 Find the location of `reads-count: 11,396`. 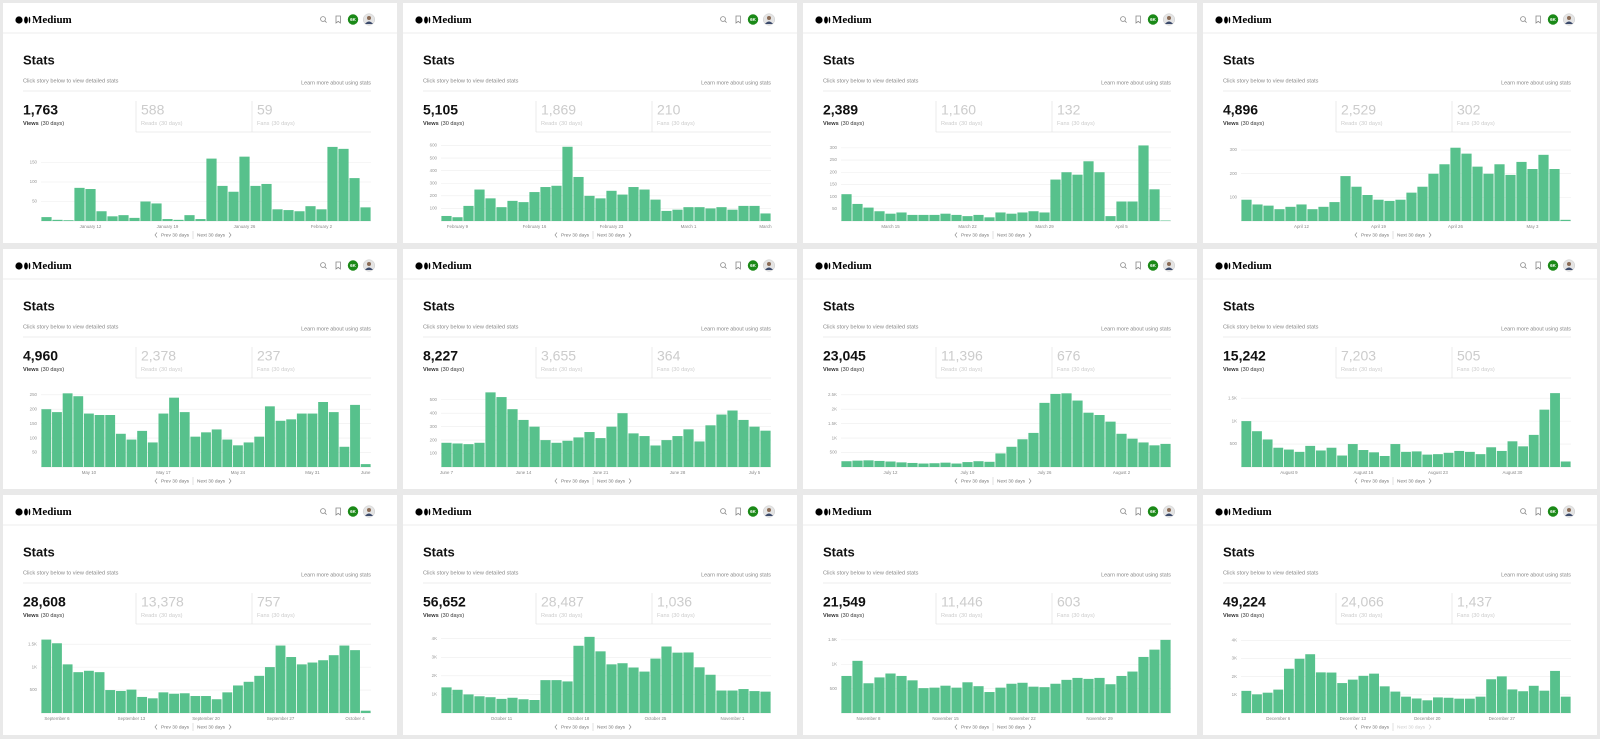

reads-count: 11,396 is located at coordinates (962, 356).